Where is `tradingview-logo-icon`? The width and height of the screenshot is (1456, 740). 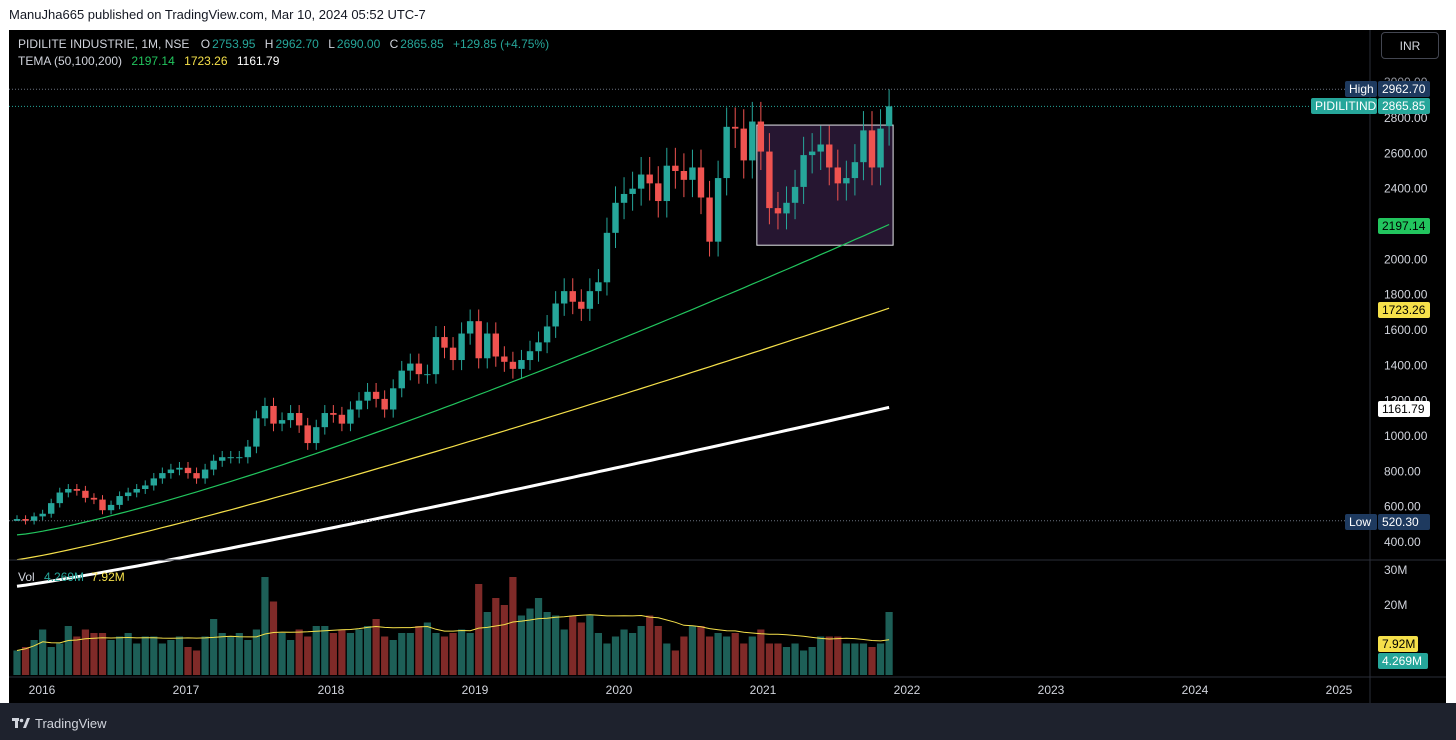
tradingview-logo-icon is located at coordinates (21, 722).